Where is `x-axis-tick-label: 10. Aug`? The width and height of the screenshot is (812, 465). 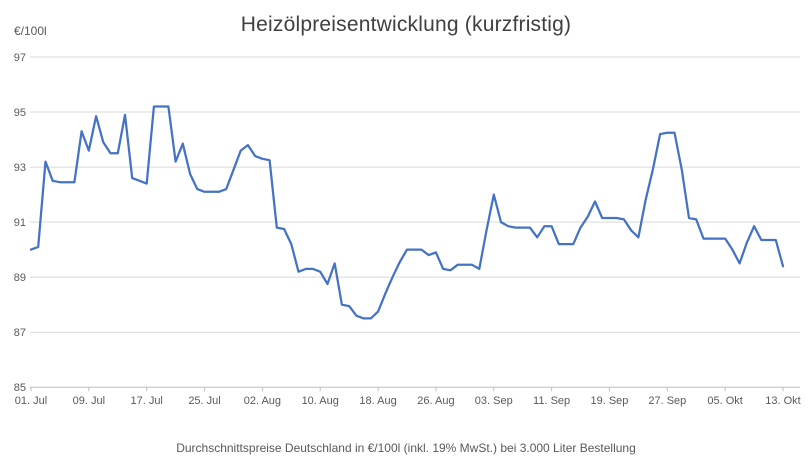
x-axis-tick-label: 10. Aug is located at coordinates (320, 401).